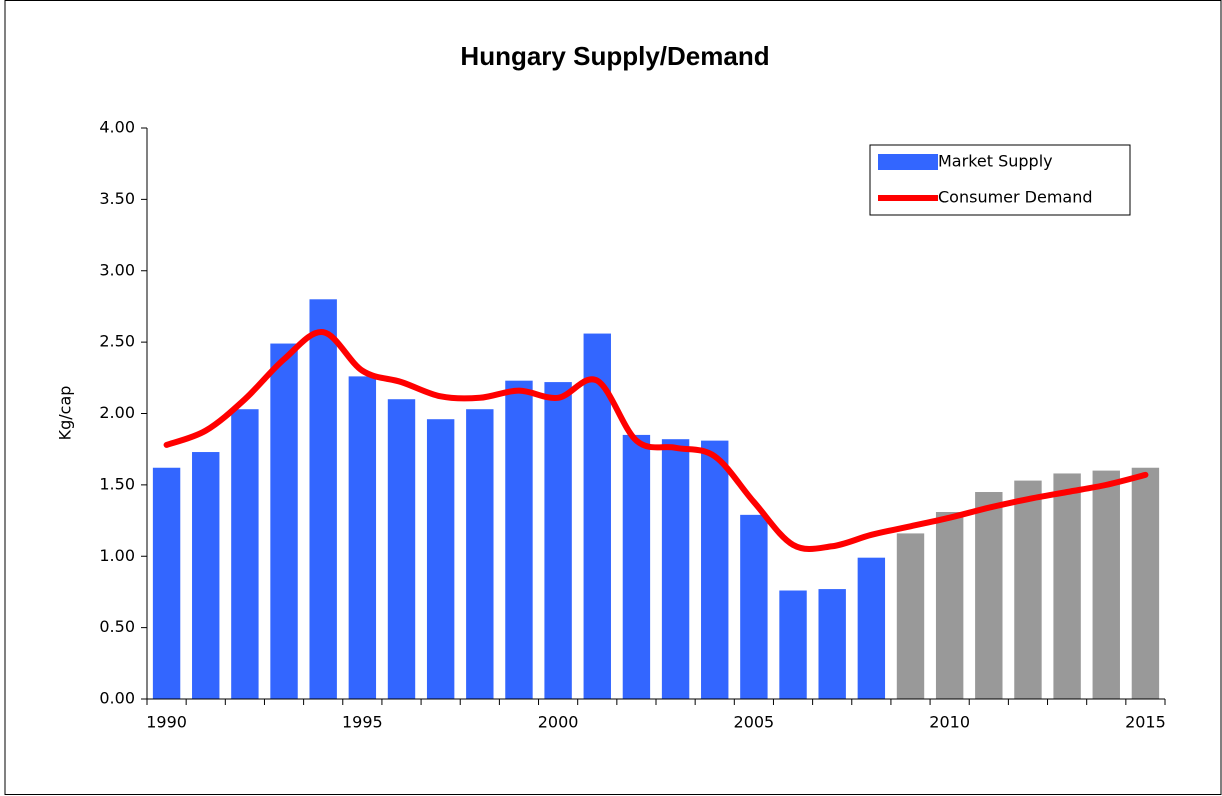  I want to click on x-tick-label: 2010, so click(949, 722).